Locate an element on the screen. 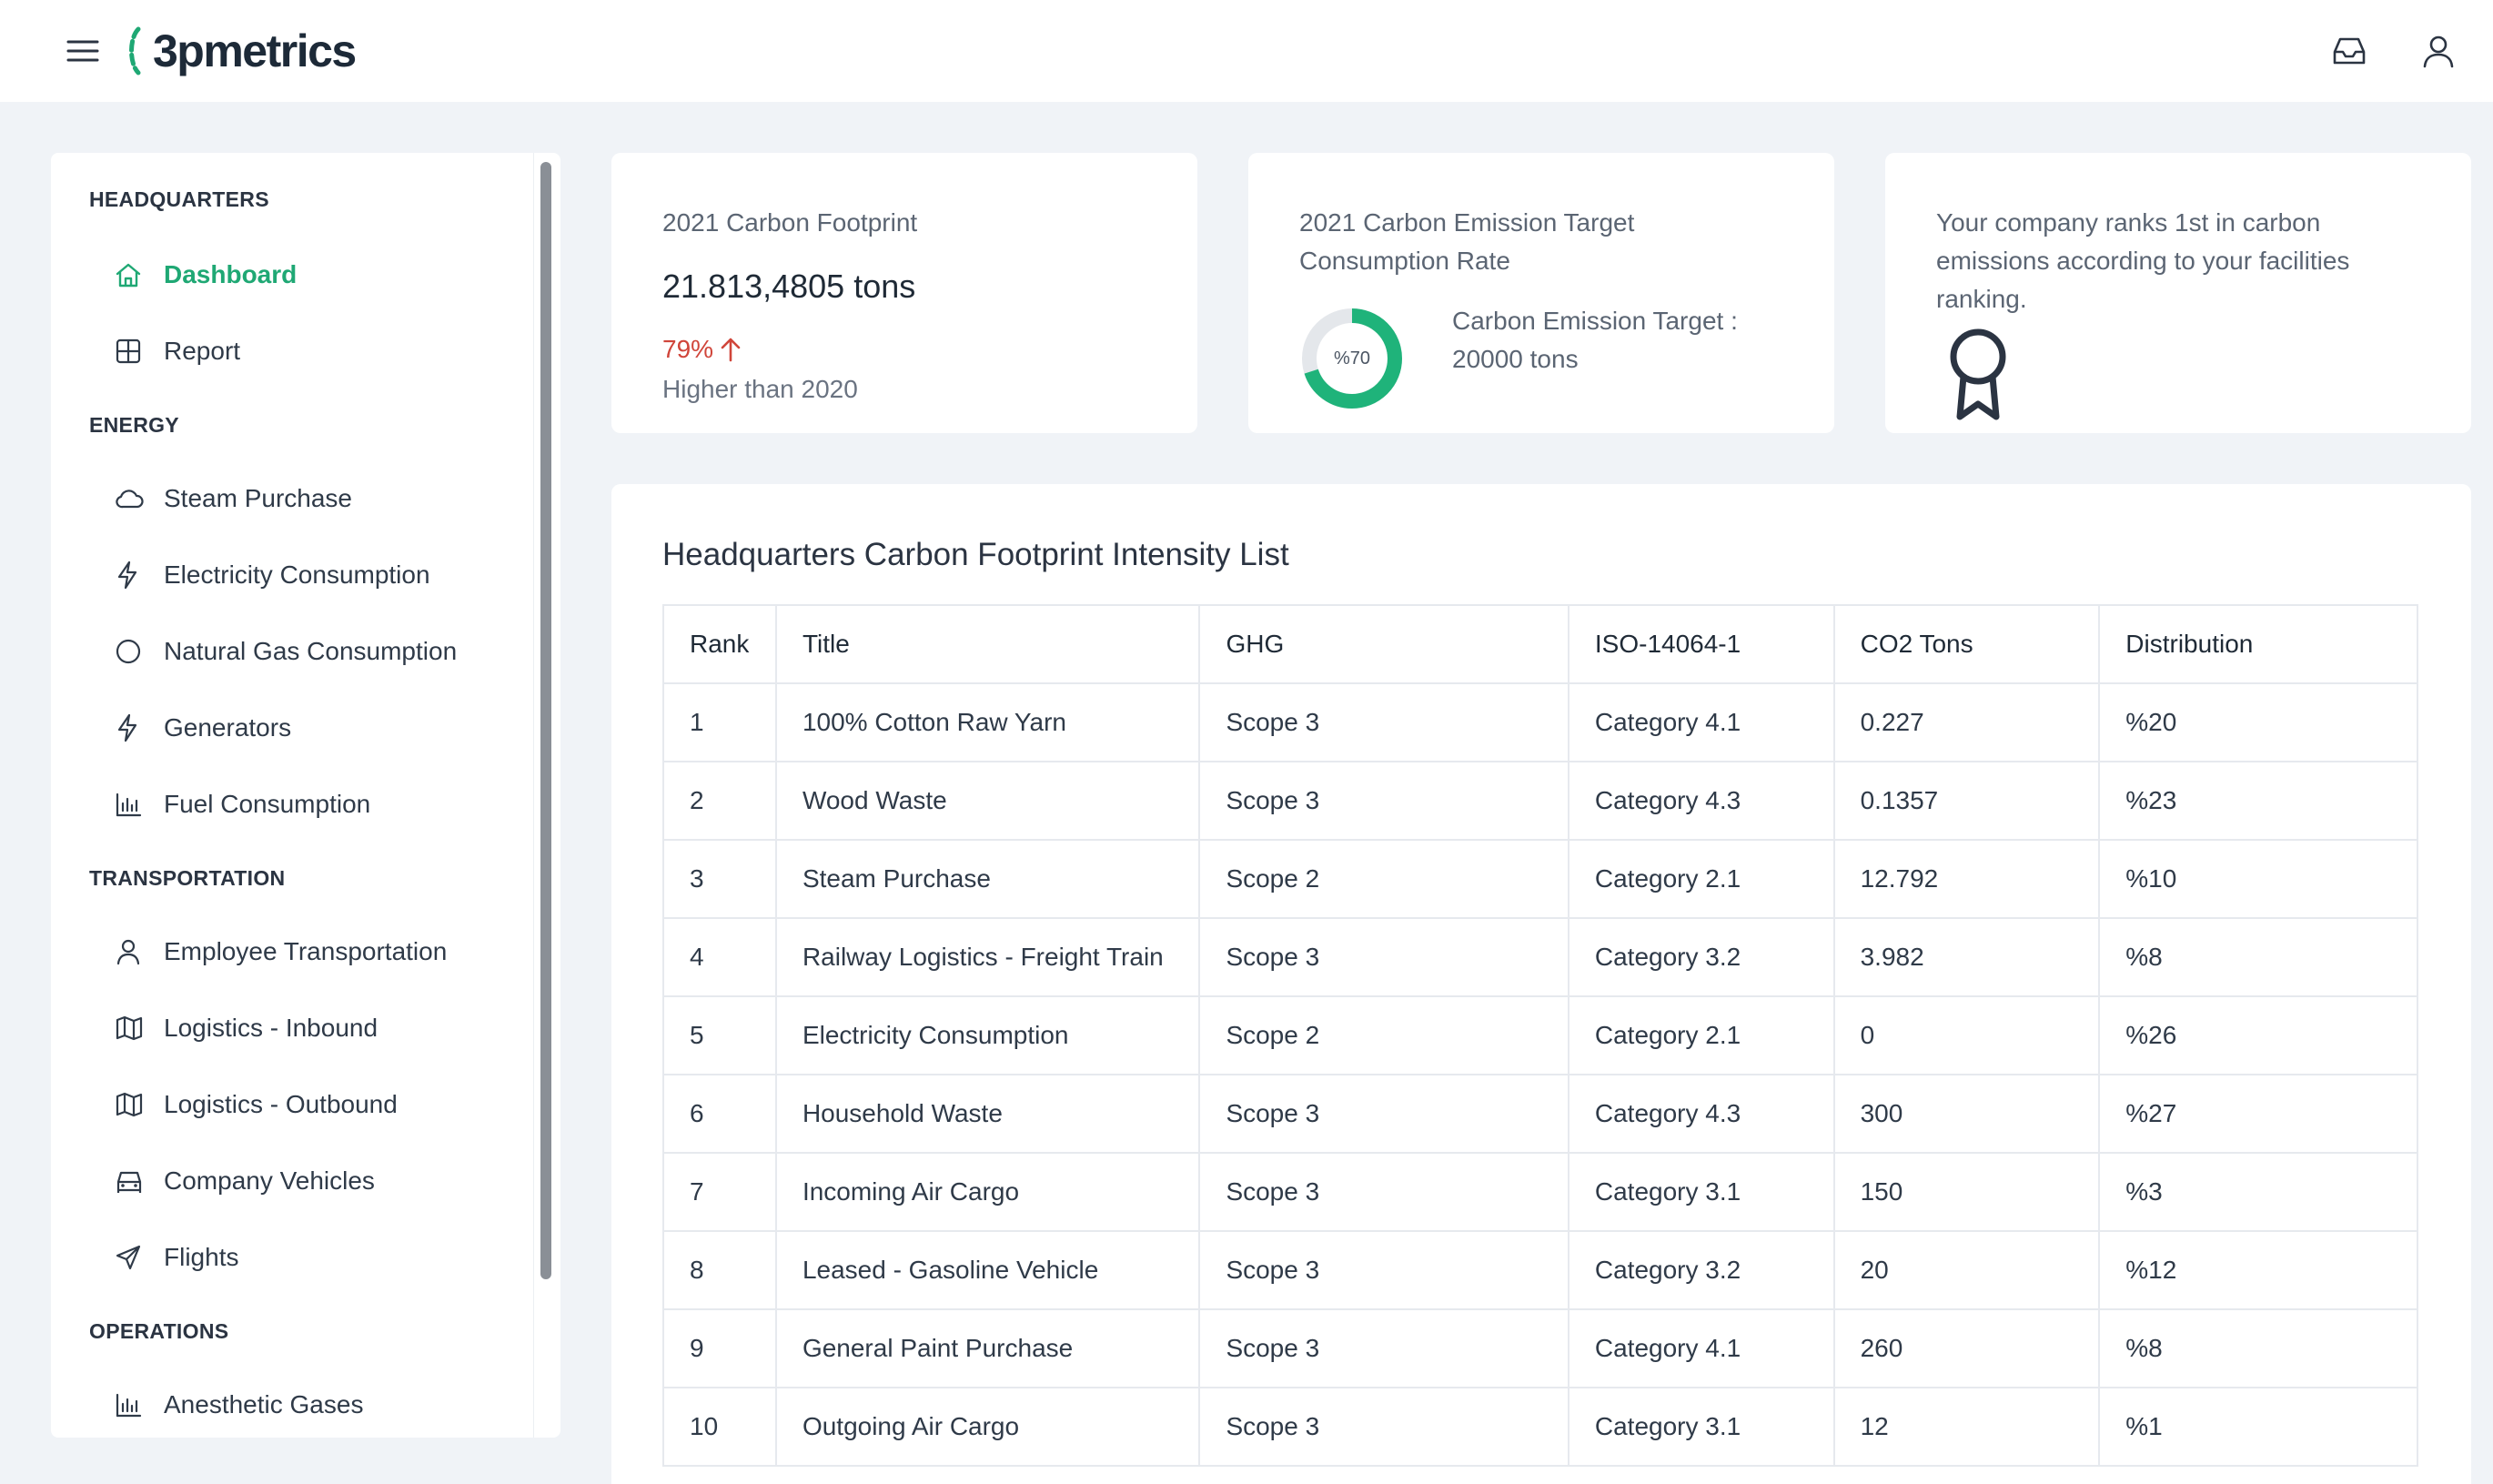  ranking-line2: emissions according to your facilities is located at coordinates (2143, 261).